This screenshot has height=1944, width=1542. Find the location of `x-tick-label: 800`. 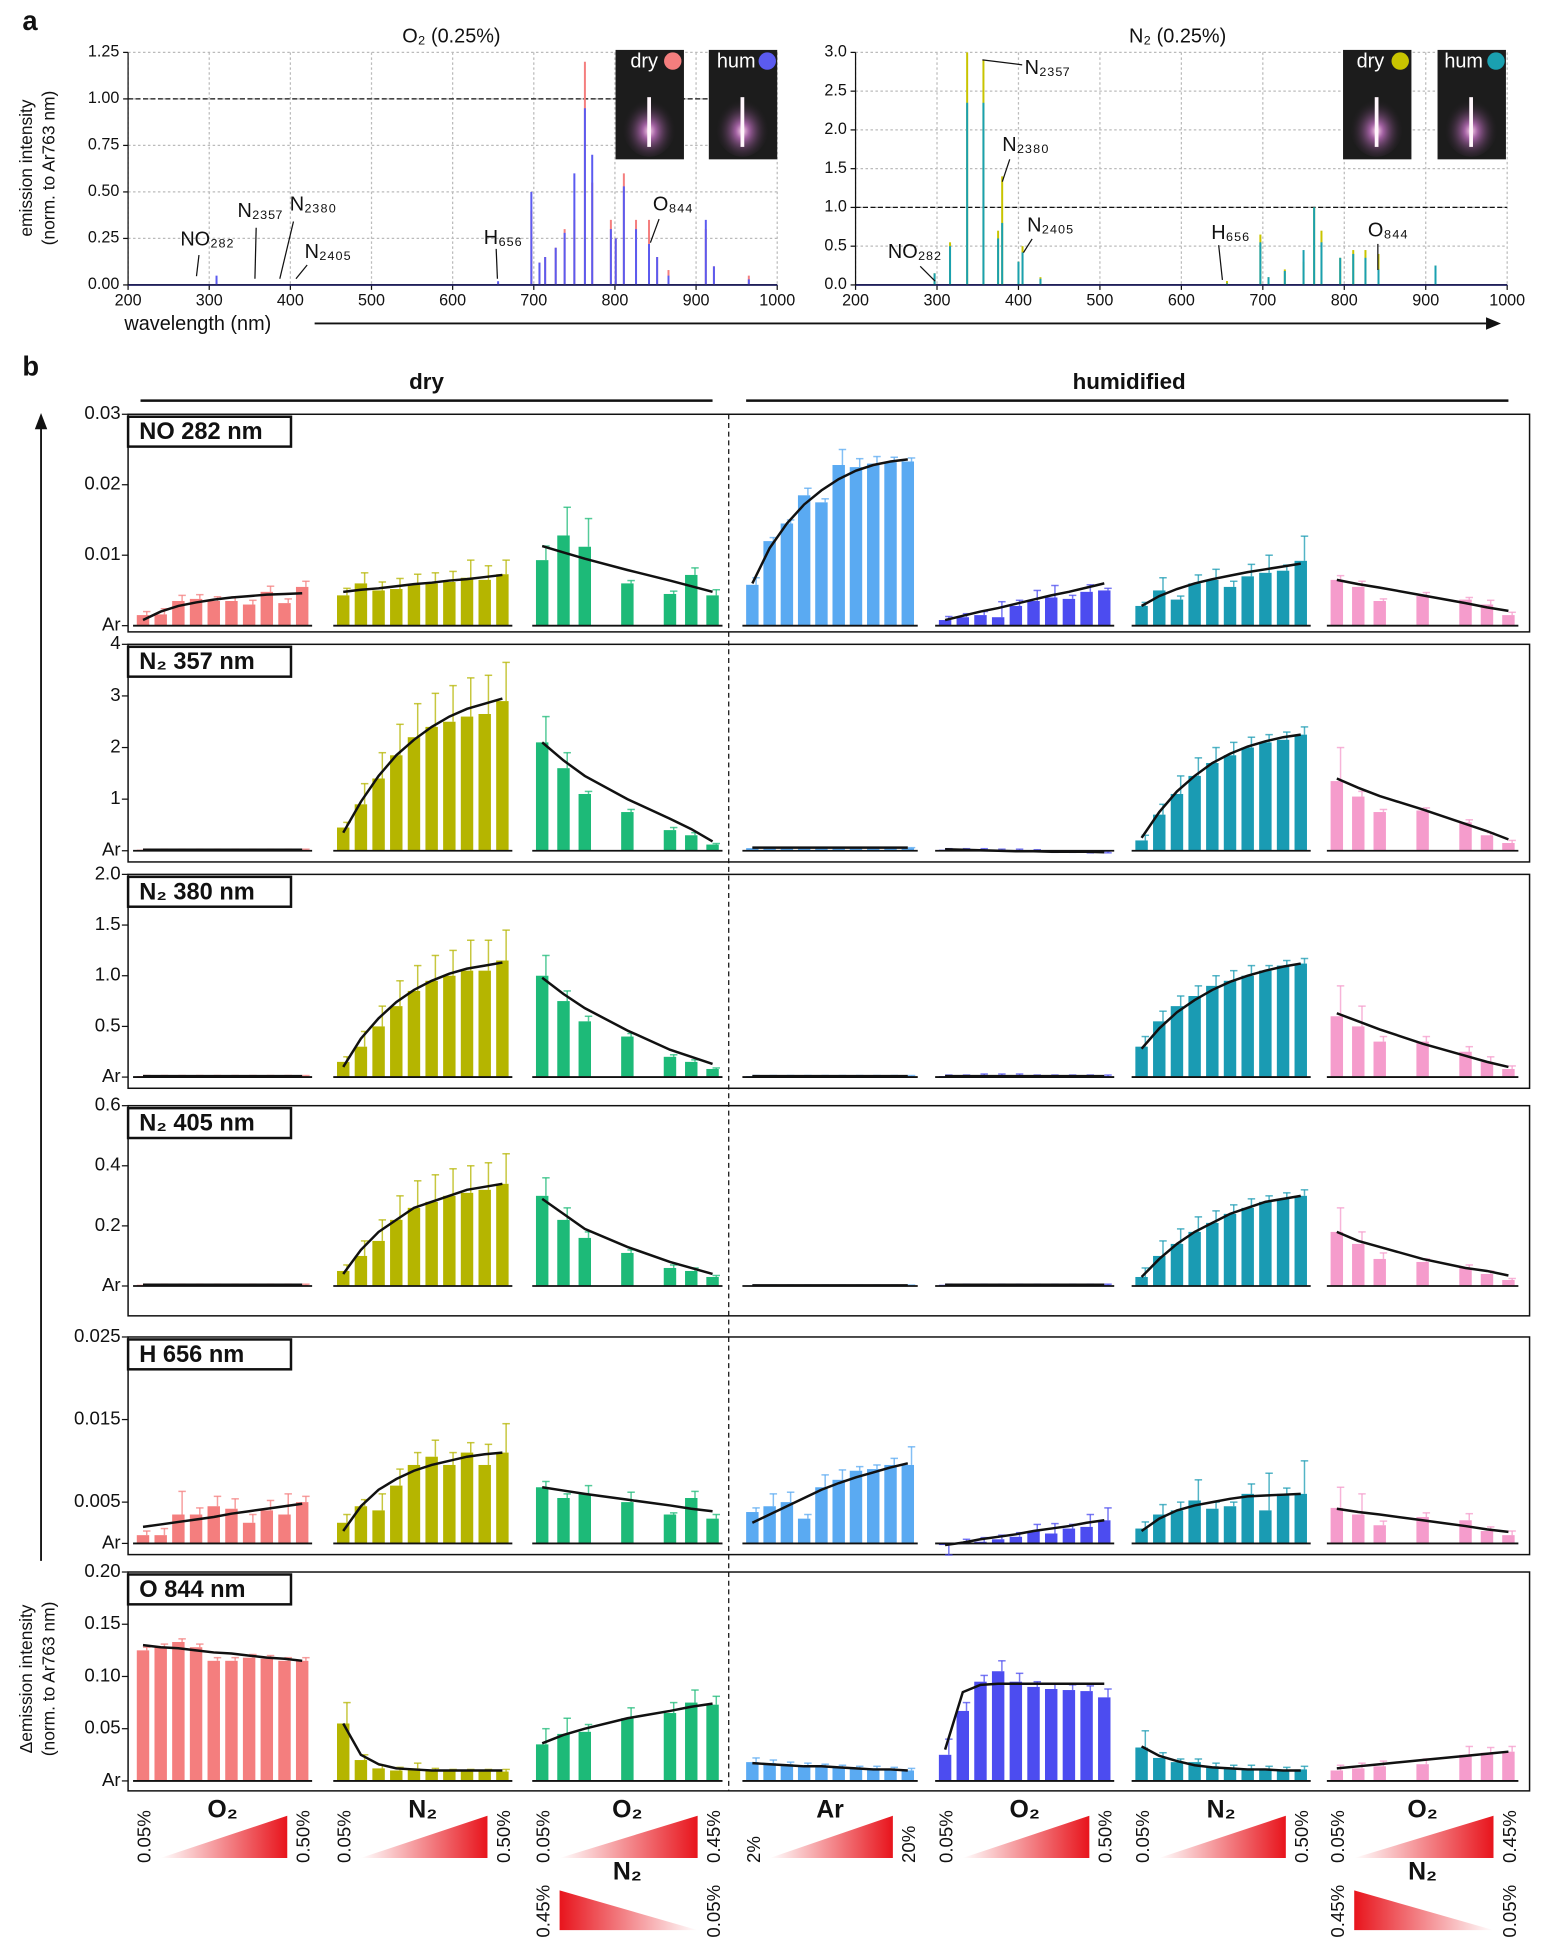

x-tick-label: 800 is located at coordinates (1344, 300).